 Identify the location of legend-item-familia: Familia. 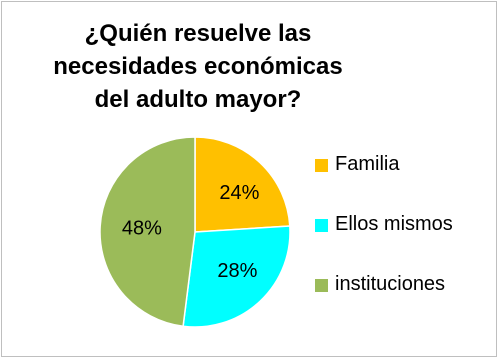
(404, 176).